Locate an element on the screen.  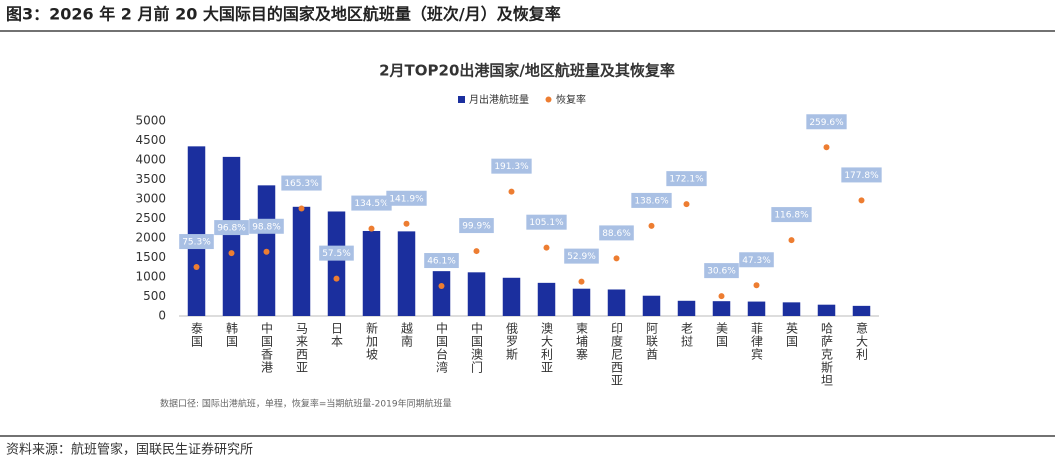
y-tick-label: 4500 is located at coordinates (150, 140).